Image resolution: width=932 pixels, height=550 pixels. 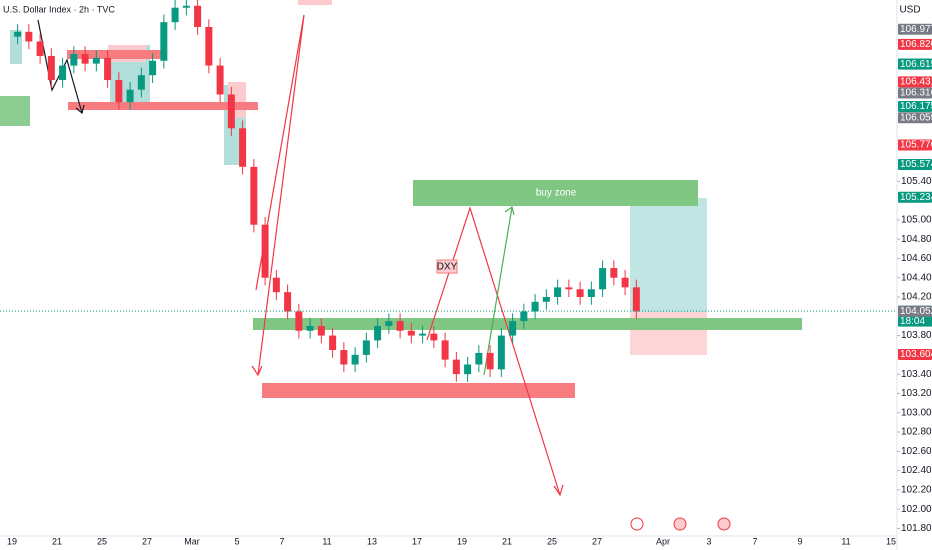 I want to click on x-tick-label: 13, so click(x=372, y=541).